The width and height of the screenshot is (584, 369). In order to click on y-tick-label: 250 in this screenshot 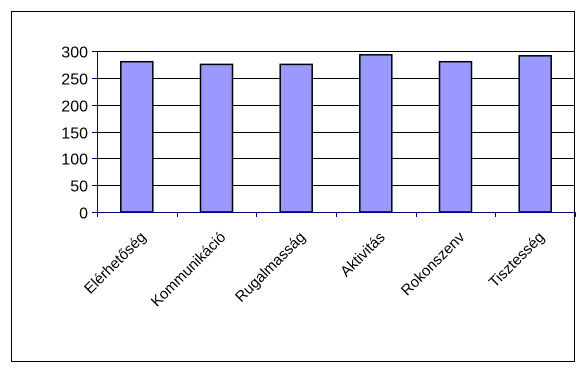, I will do `click(74, 80)`.